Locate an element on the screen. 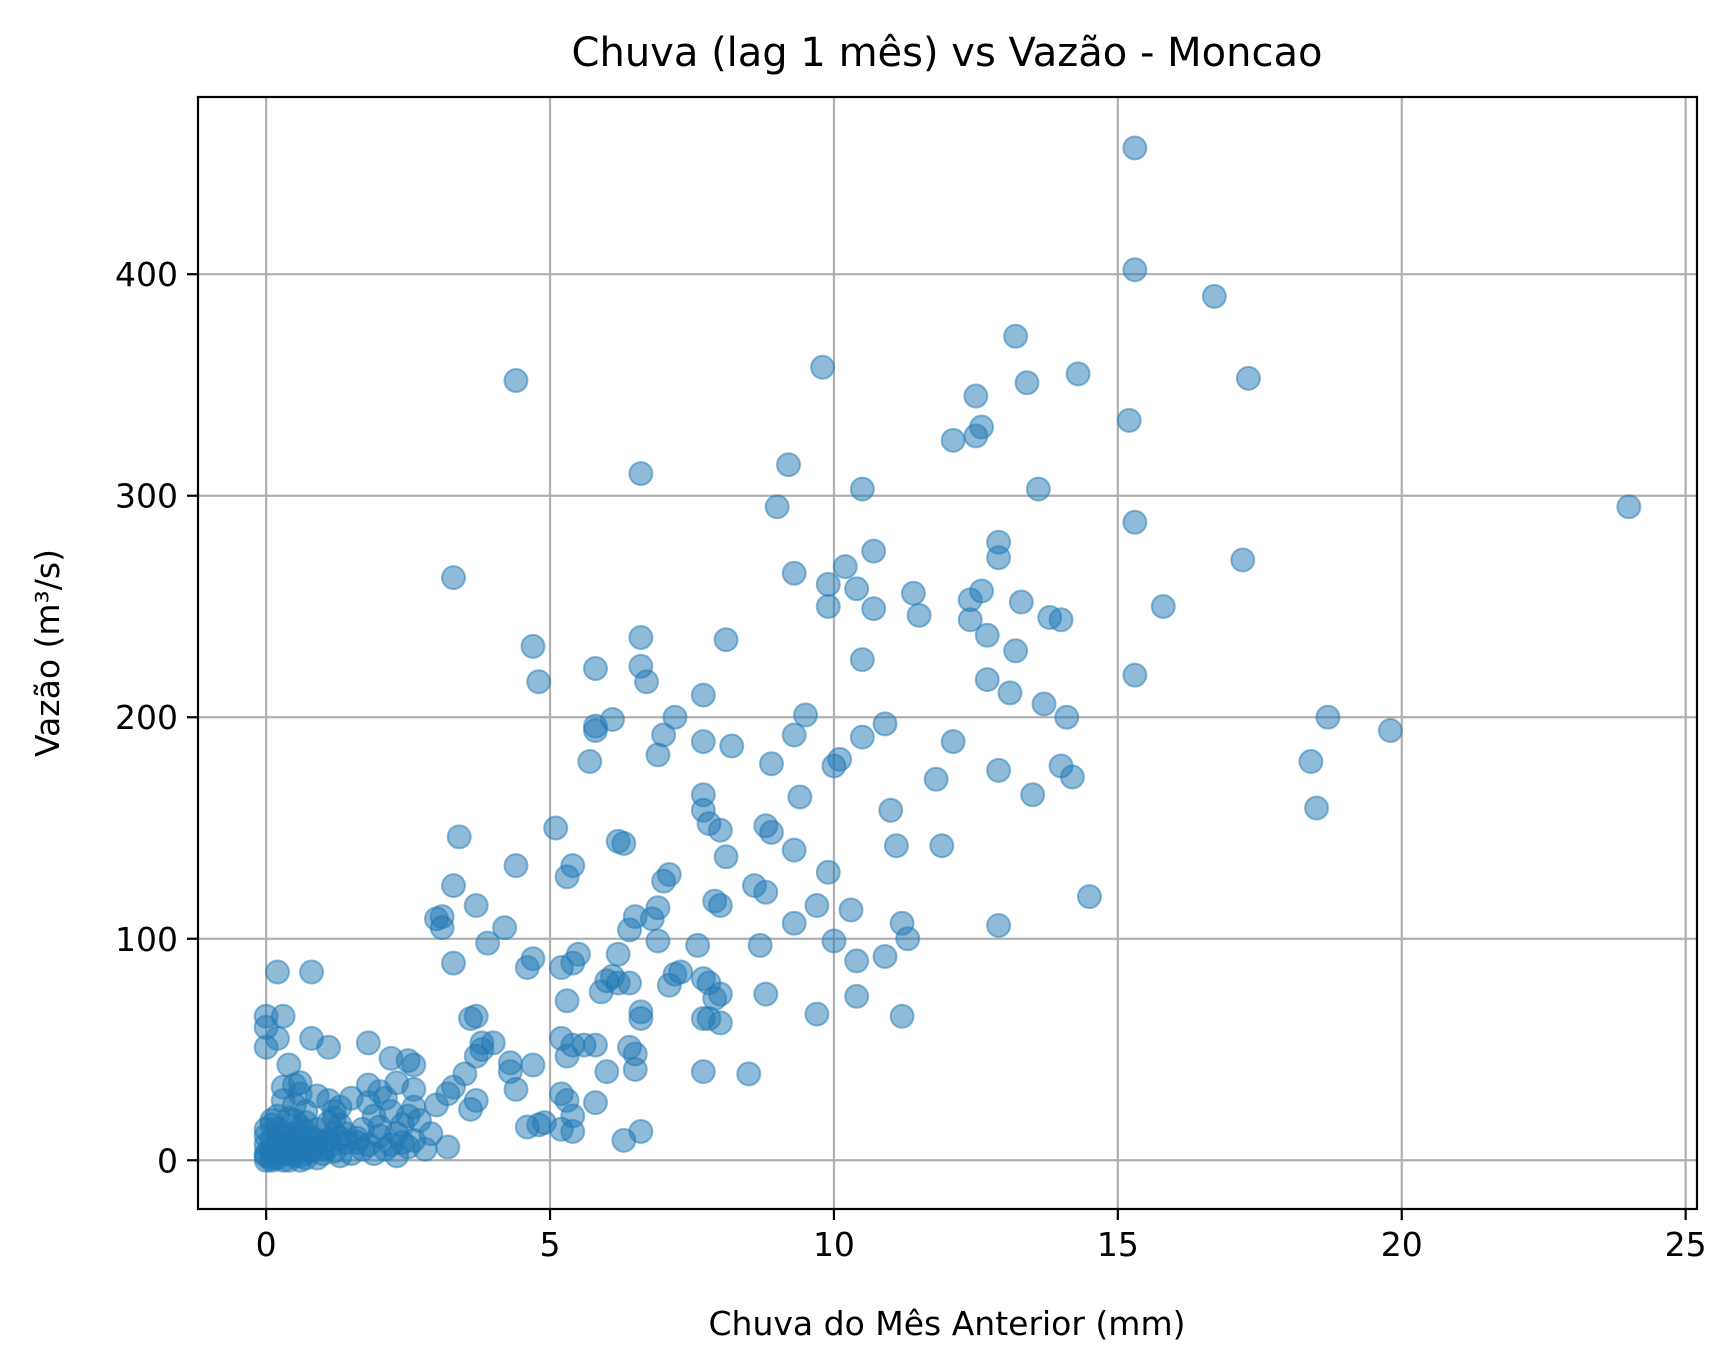 The width and height of the screenshot is (1730, 1363). y-tick-label: 400 is located at coordinates (146, 274).